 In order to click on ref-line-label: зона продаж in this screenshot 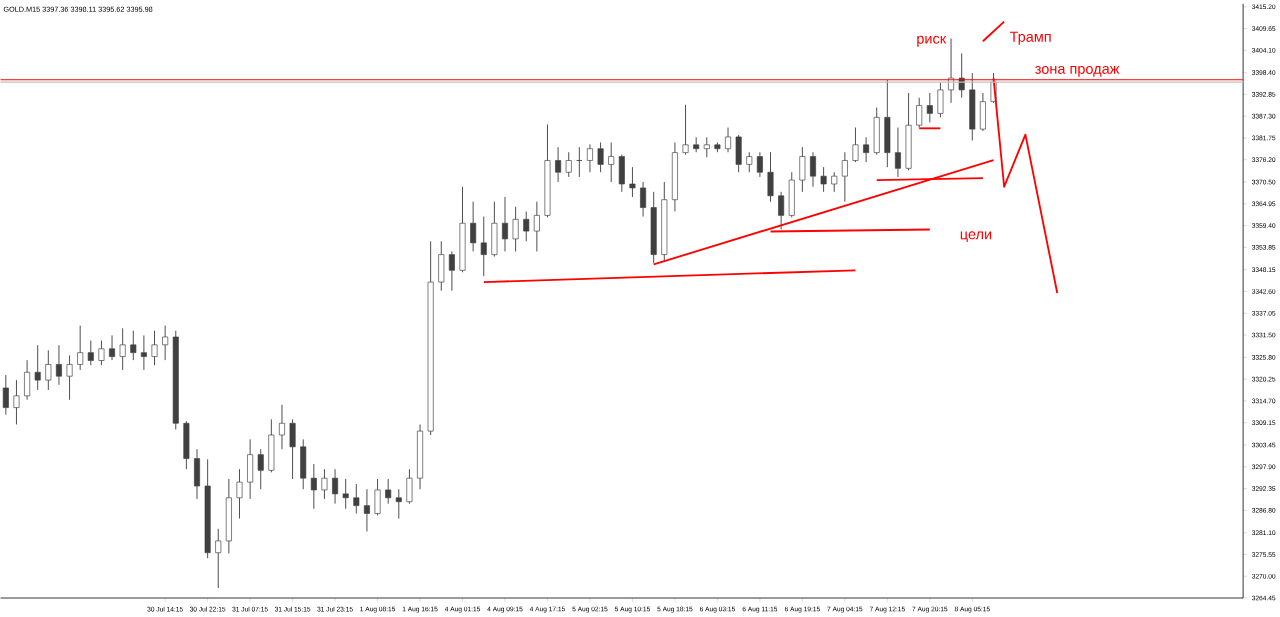, I will do `click(1077, 71)`.